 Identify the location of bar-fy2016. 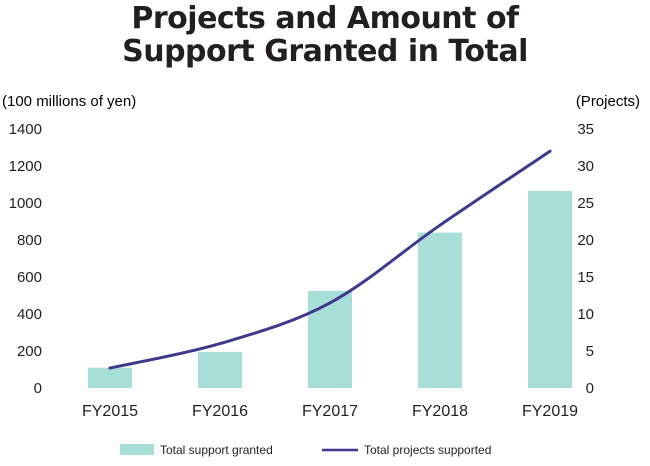
(220, 369).